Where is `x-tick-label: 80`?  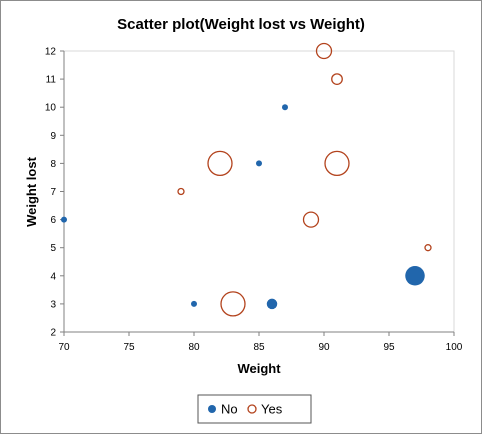
x-tick-label: 80 is located at coordinates (194, 347).